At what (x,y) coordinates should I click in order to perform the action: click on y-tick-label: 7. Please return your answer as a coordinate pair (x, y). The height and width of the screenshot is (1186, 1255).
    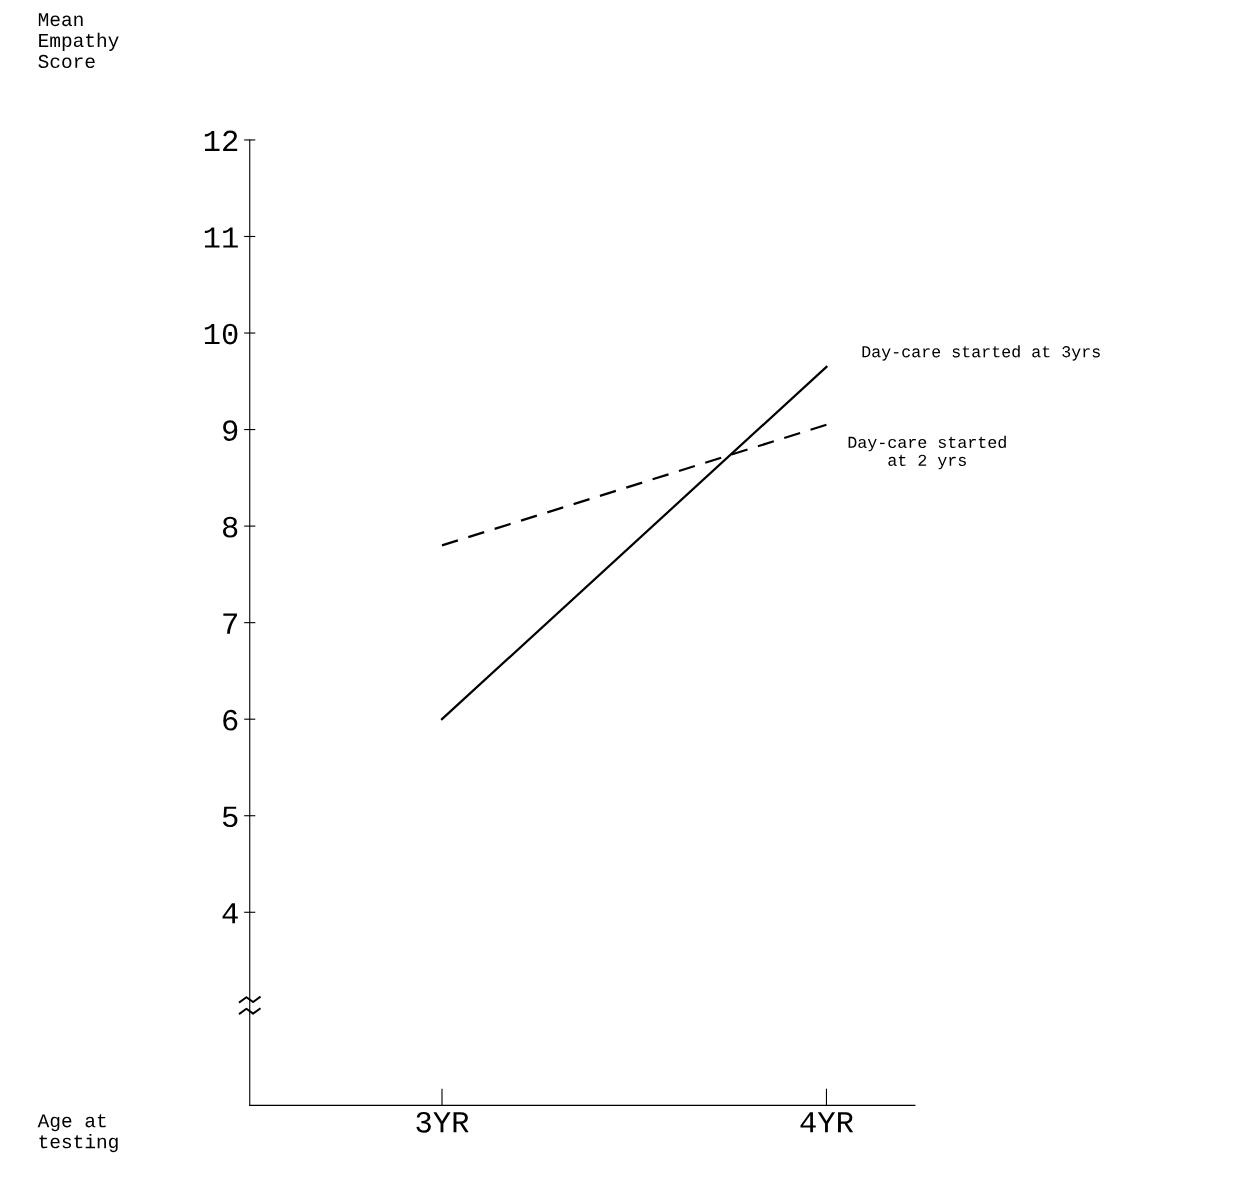
    Looking at the image, I should click on (230, 623).